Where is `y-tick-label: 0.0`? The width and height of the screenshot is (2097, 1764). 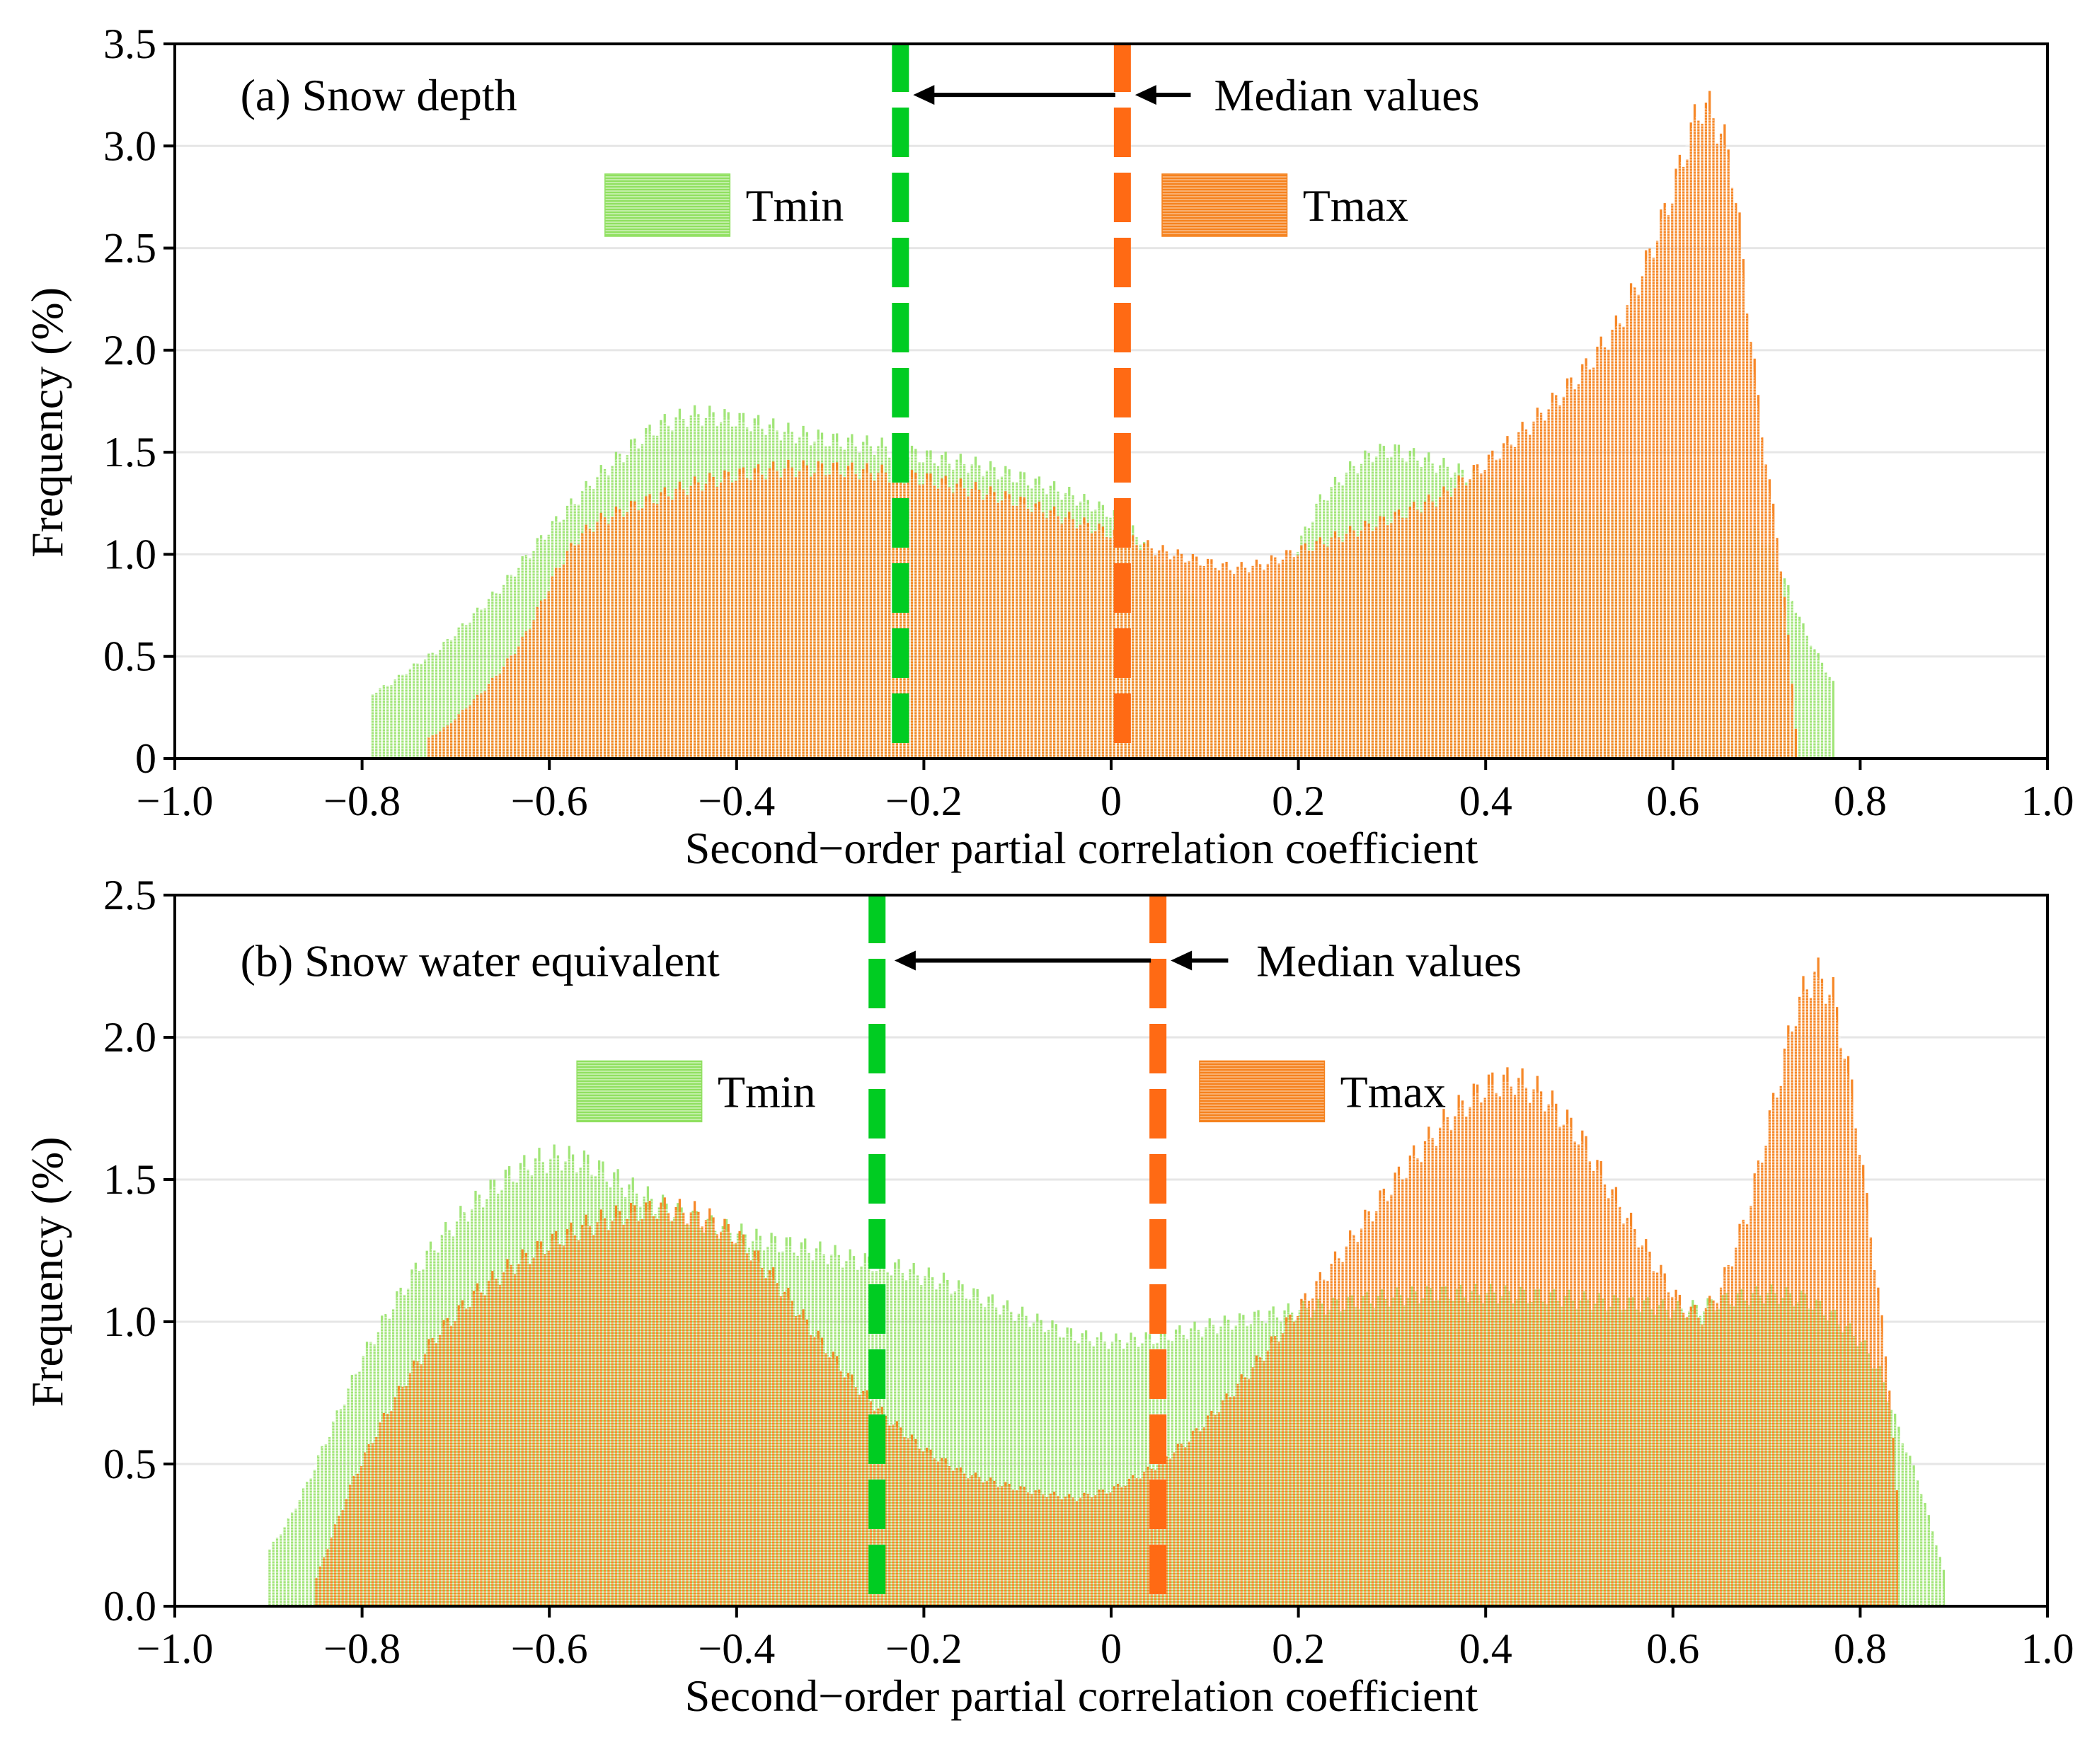
y-tick-label: 0.0 is located at coordinates (129, 1606).